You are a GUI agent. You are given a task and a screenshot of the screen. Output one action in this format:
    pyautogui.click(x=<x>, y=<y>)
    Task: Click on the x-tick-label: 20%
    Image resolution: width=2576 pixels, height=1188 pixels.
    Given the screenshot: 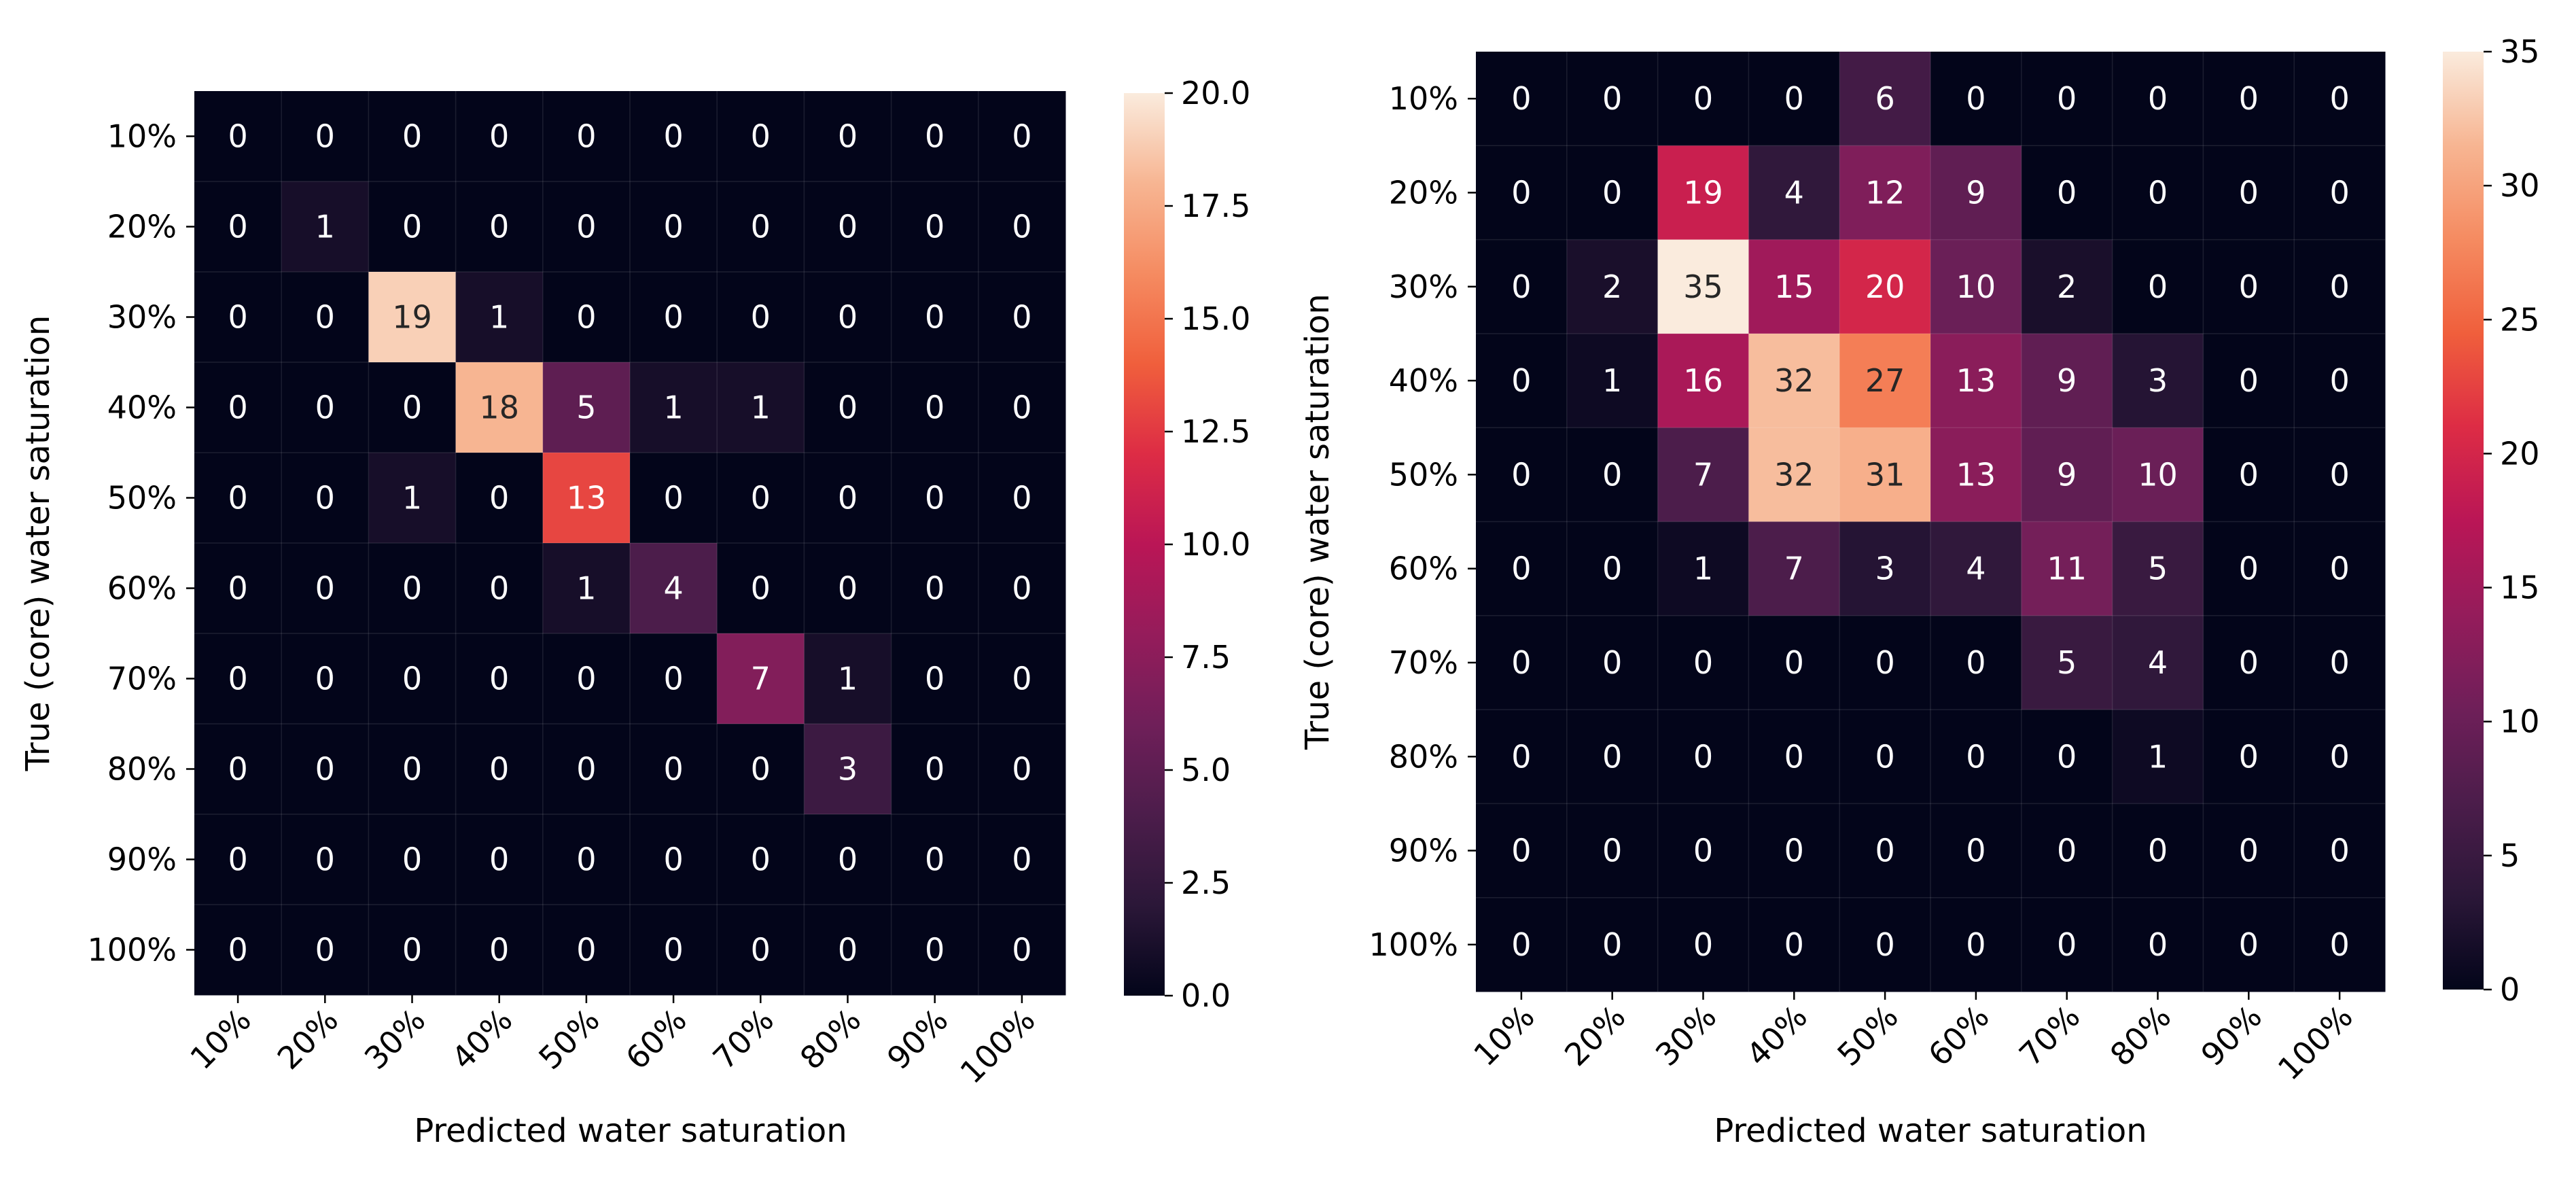 What is the action you would take?
    pyautogui.click(x=1594, y=1036)
    